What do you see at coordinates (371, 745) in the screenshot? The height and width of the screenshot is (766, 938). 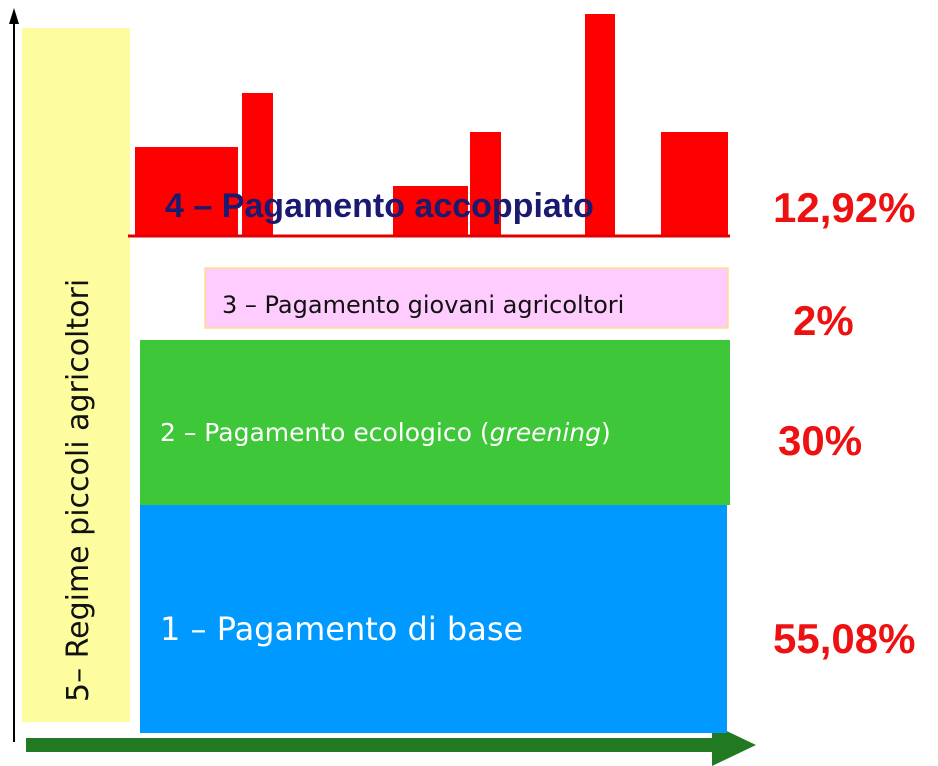 I see `horizontal-arrow` at bounding box center [371, 745].